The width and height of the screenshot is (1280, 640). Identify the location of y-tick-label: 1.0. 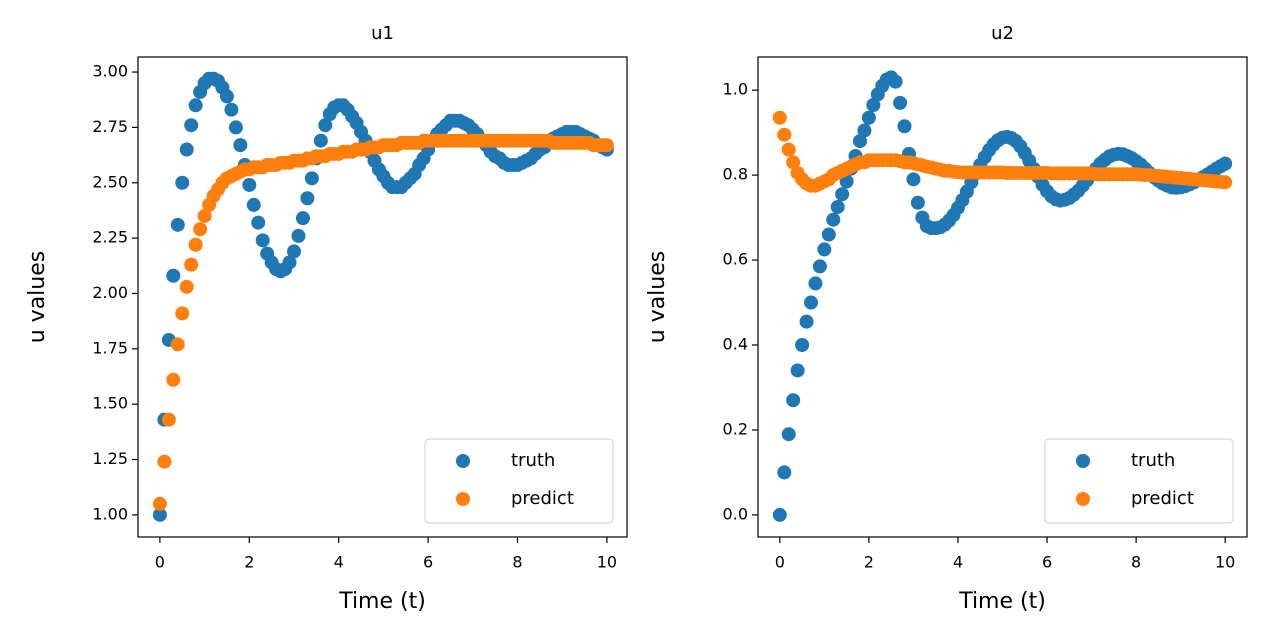
(735, 89).